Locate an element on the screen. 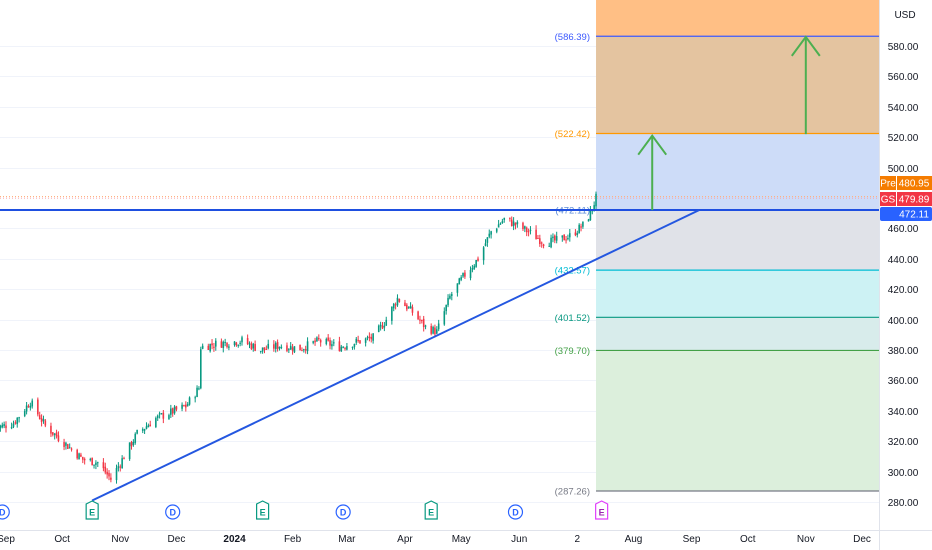  fib-level-label: (379.70) is located at coordinates (572, 351).